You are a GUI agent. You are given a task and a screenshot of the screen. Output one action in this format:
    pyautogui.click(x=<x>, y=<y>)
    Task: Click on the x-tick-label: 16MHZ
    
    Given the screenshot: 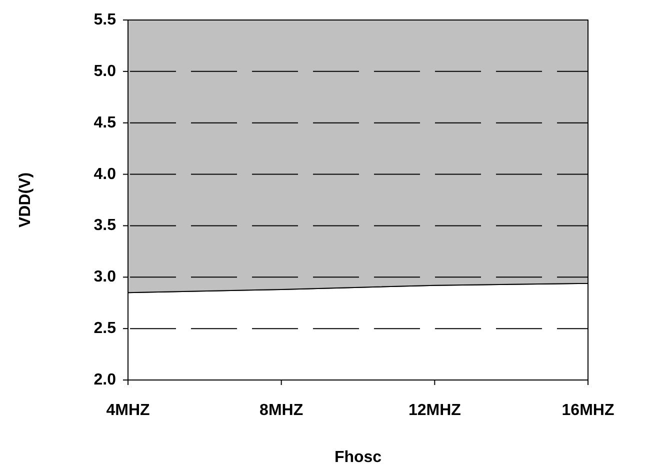 What is the action you would take?
    pyautogui.click(x=588, y=410)
    